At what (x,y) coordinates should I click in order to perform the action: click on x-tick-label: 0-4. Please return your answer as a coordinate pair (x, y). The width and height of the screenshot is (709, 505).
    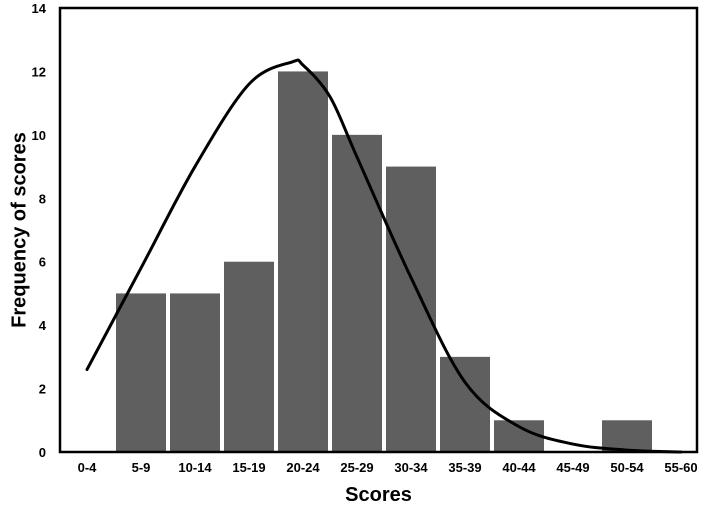
    Looking at the image, I should click on (88, 467).